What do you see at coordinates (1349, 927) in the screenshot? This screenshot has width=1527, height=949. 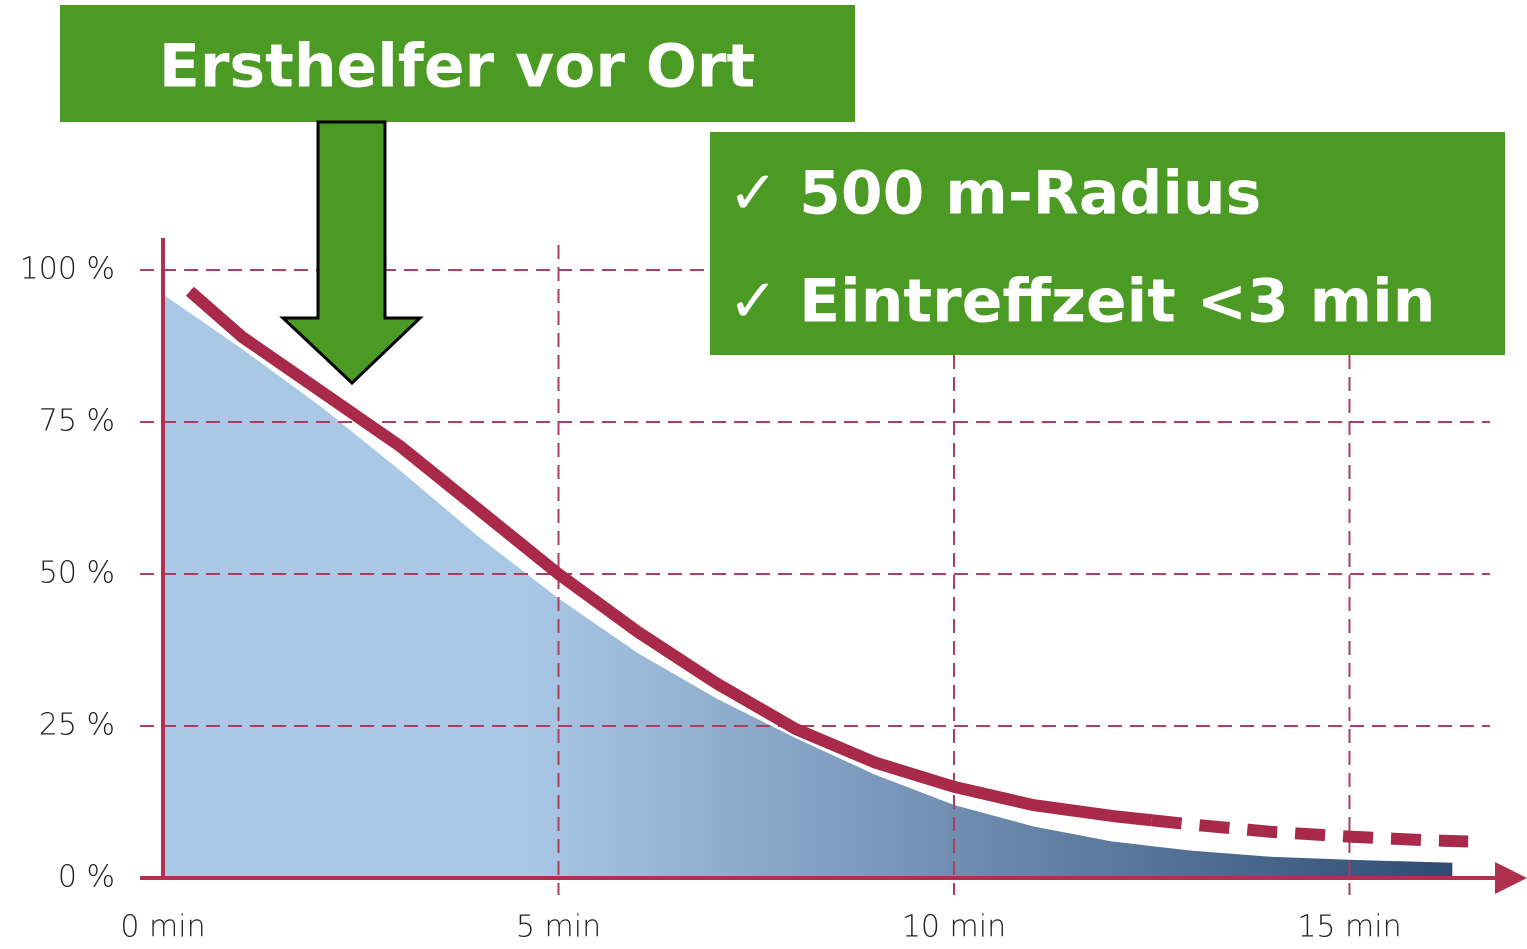 I see `x-tick-label: 15 min` at bounding box center [1349, 927].